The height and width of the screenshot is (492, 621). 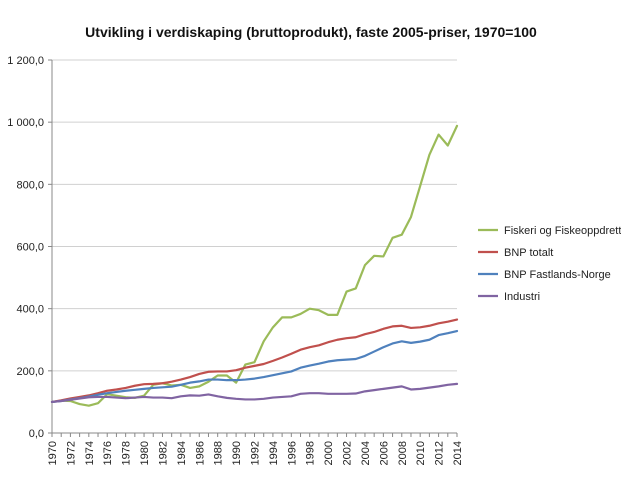 I want to click on x-tick-label: 1978, so click(x=127, y=453).